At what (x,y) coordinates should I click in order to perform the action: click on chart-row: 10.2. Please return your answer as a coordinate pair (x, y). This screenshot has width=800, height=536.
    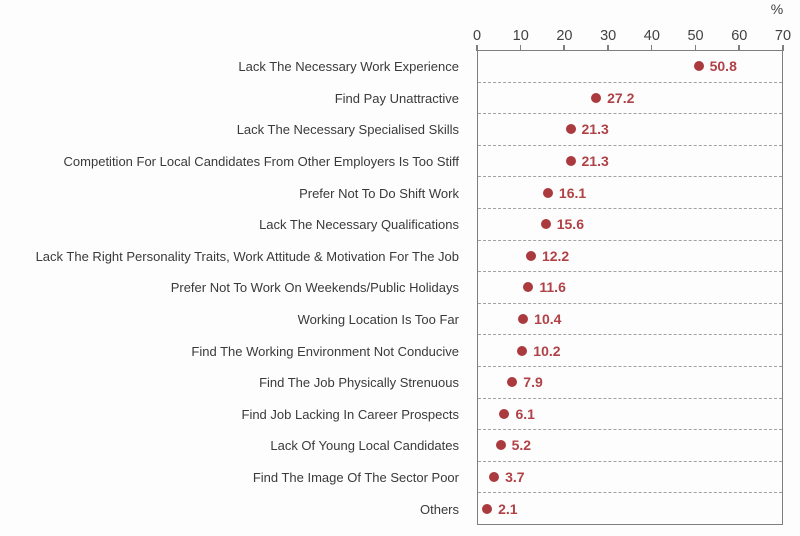
    Looking at the image, I should click on (630, 351).